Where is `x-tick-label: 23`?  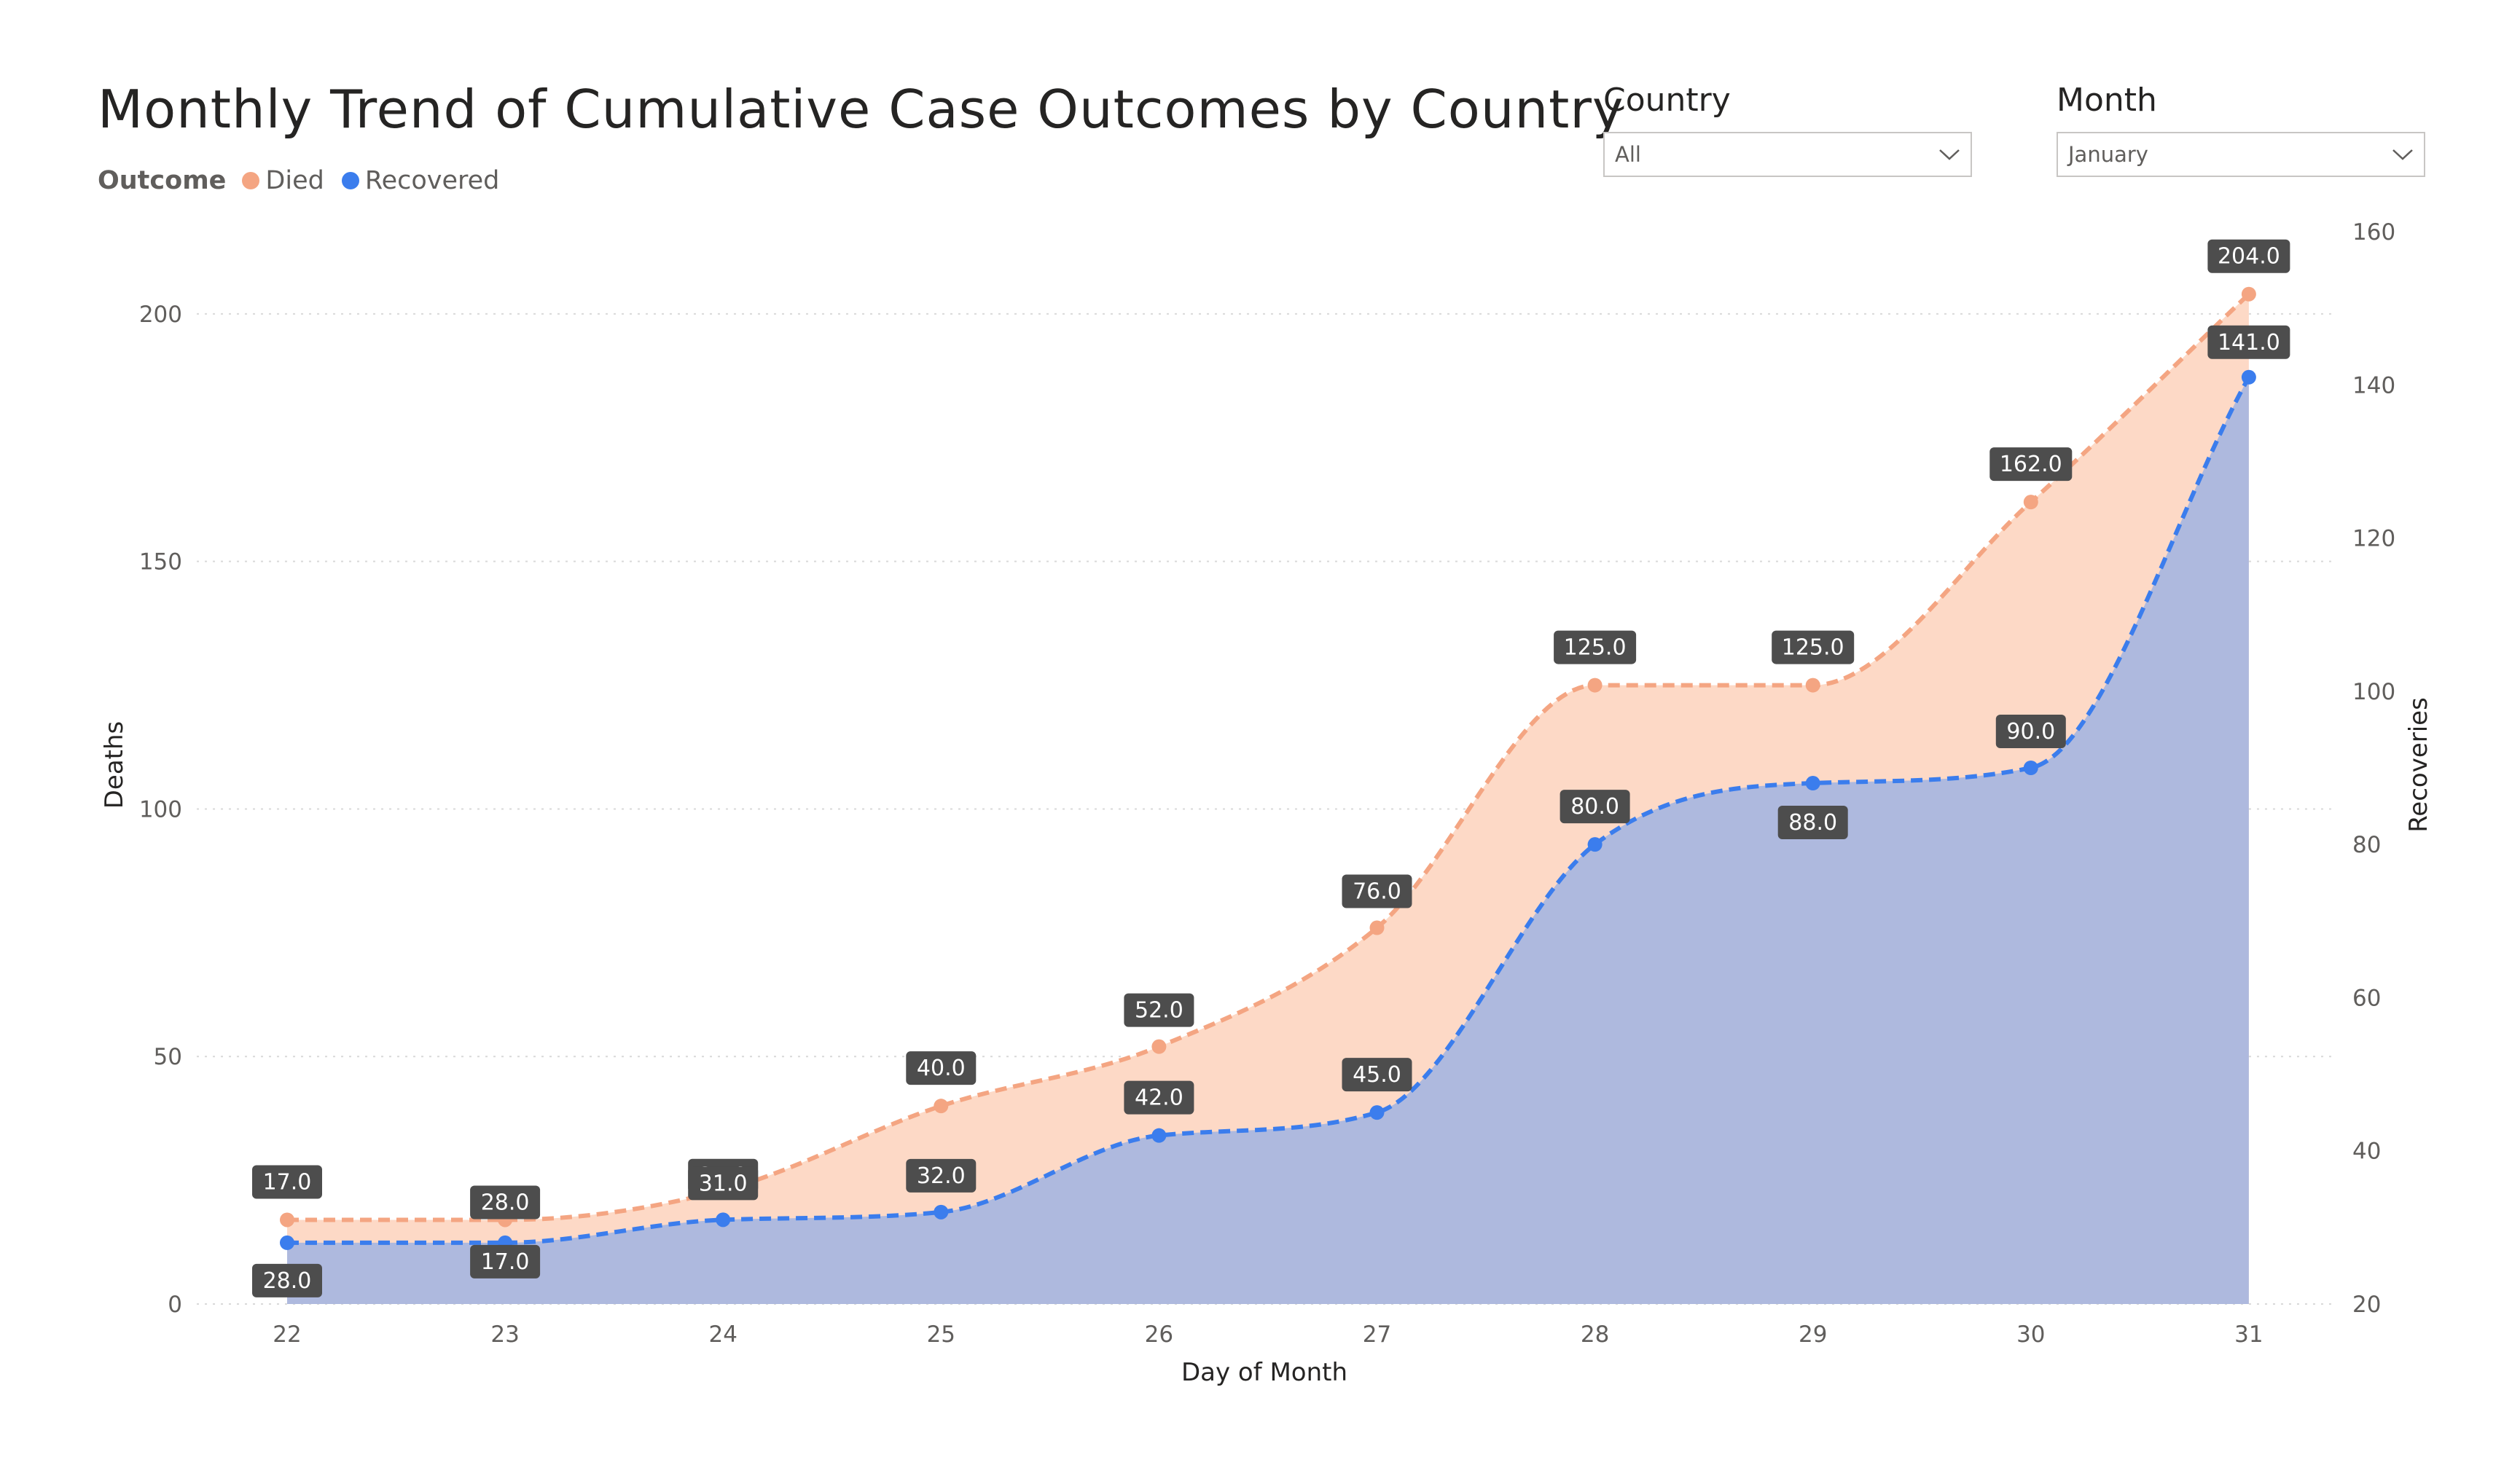
x-tick-label: 23 is located at coordinates (504, 1334).